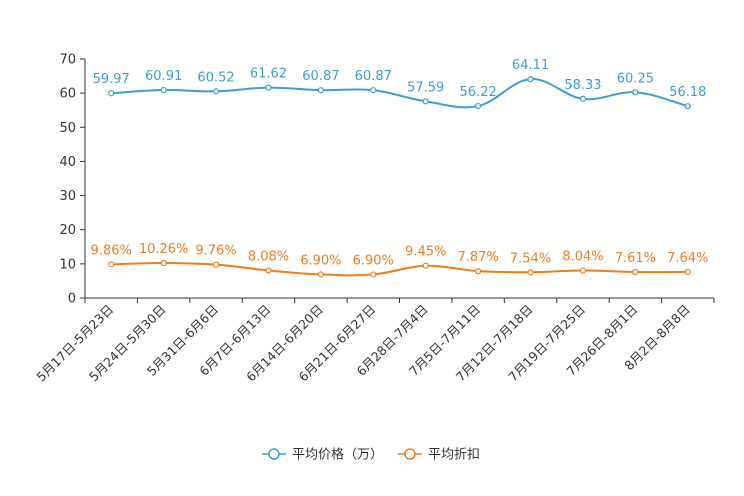 The width and height of the screenshot is (744, 496). What do you see at coordinates (582, 85) in the screenshot?
I see `data-label: 58.33` at bounding box center [582, 85].